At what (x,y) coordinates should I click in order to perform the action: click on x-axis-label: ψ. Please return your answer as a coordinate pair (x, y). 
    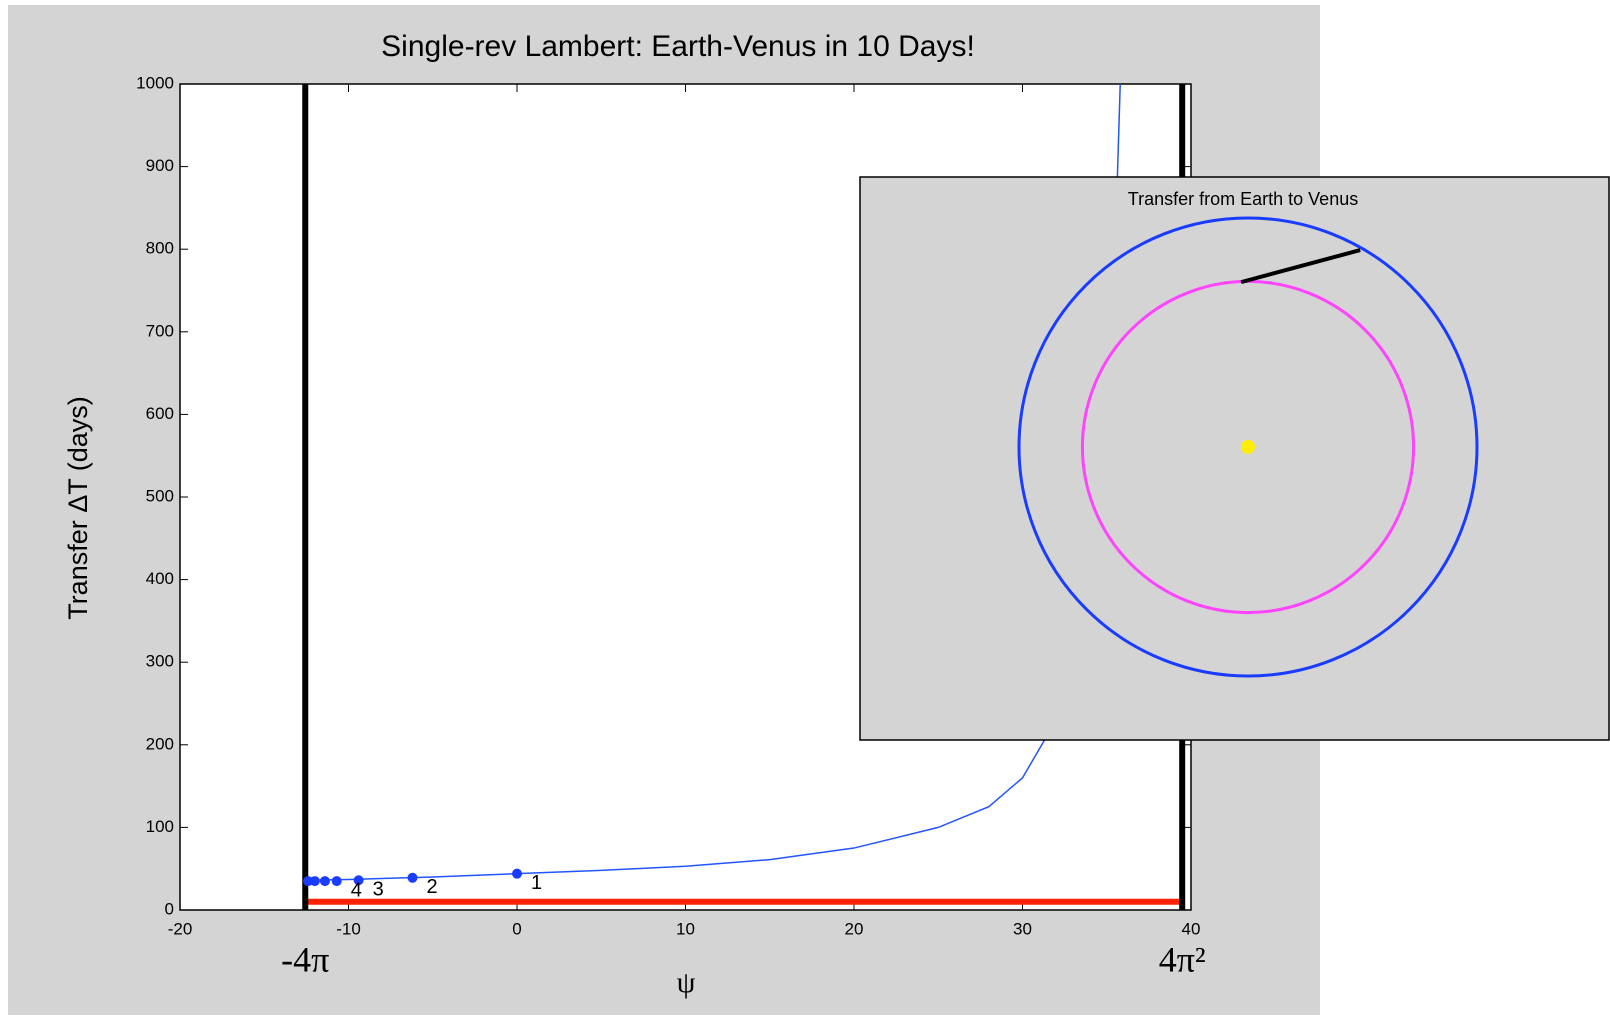
    Looking at the image, I should click on (686, 982).